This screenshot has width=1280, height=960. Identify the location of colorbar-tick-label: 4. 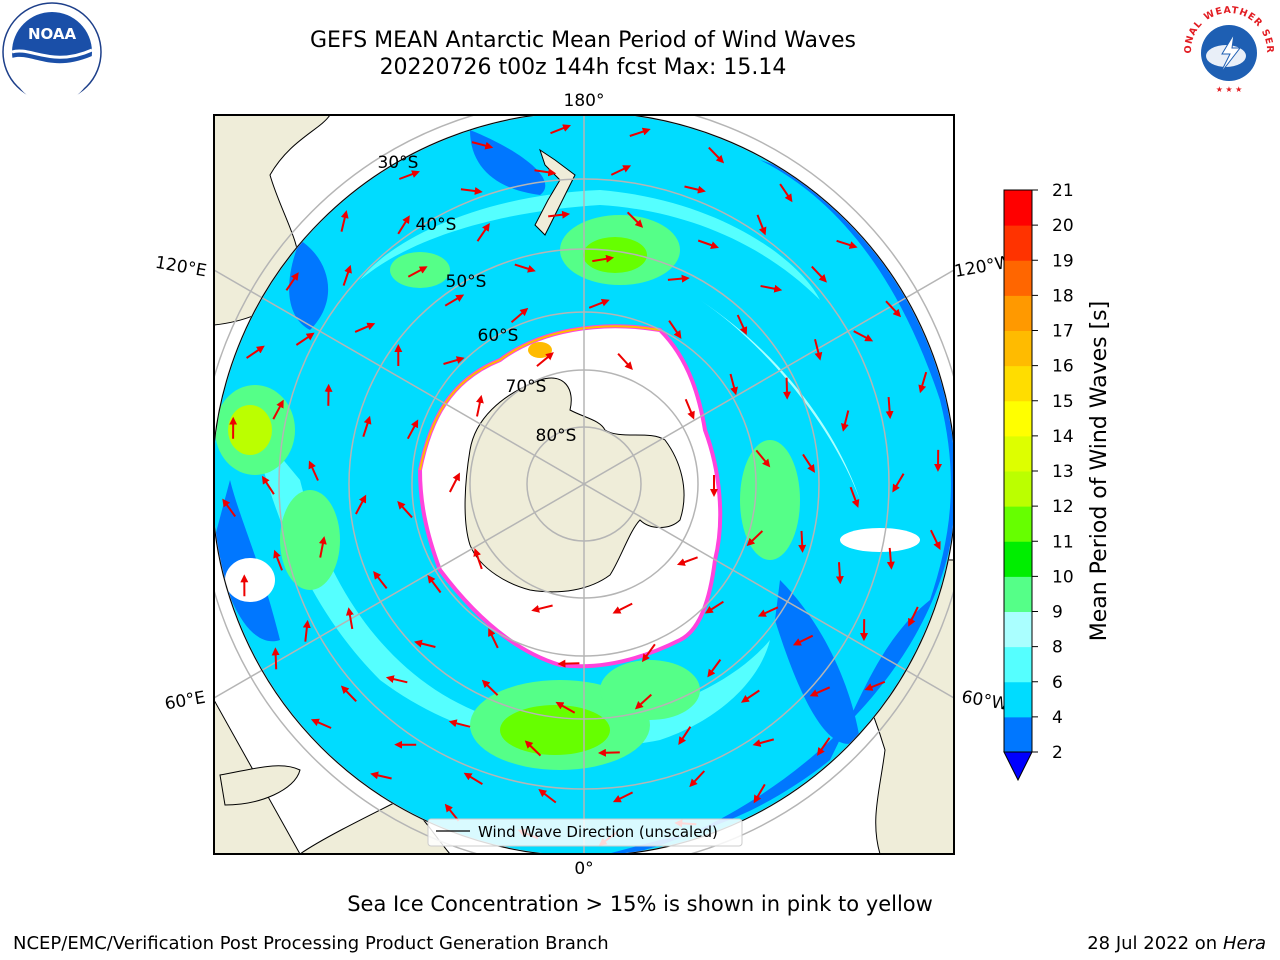
(1057, 718).